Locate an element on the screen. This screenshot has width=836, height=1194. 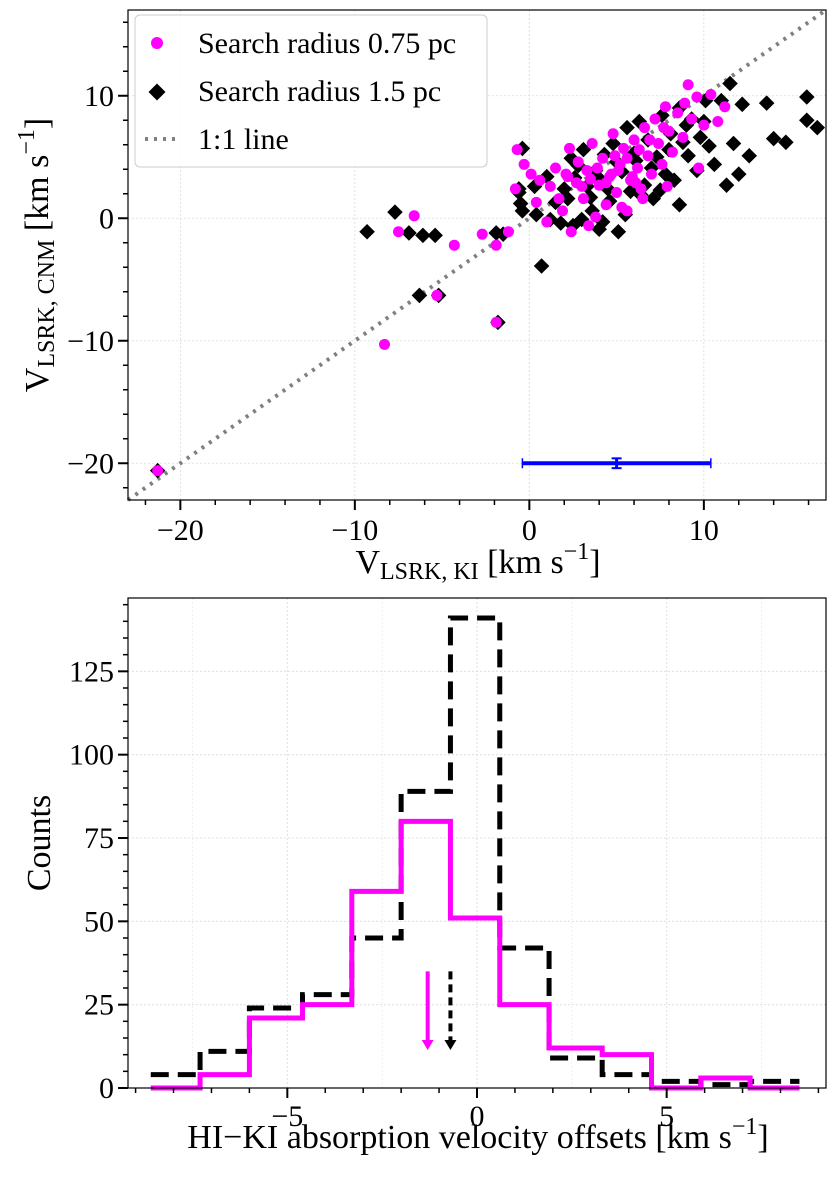
legend-marker-circle is located at coordinates (157, 43).